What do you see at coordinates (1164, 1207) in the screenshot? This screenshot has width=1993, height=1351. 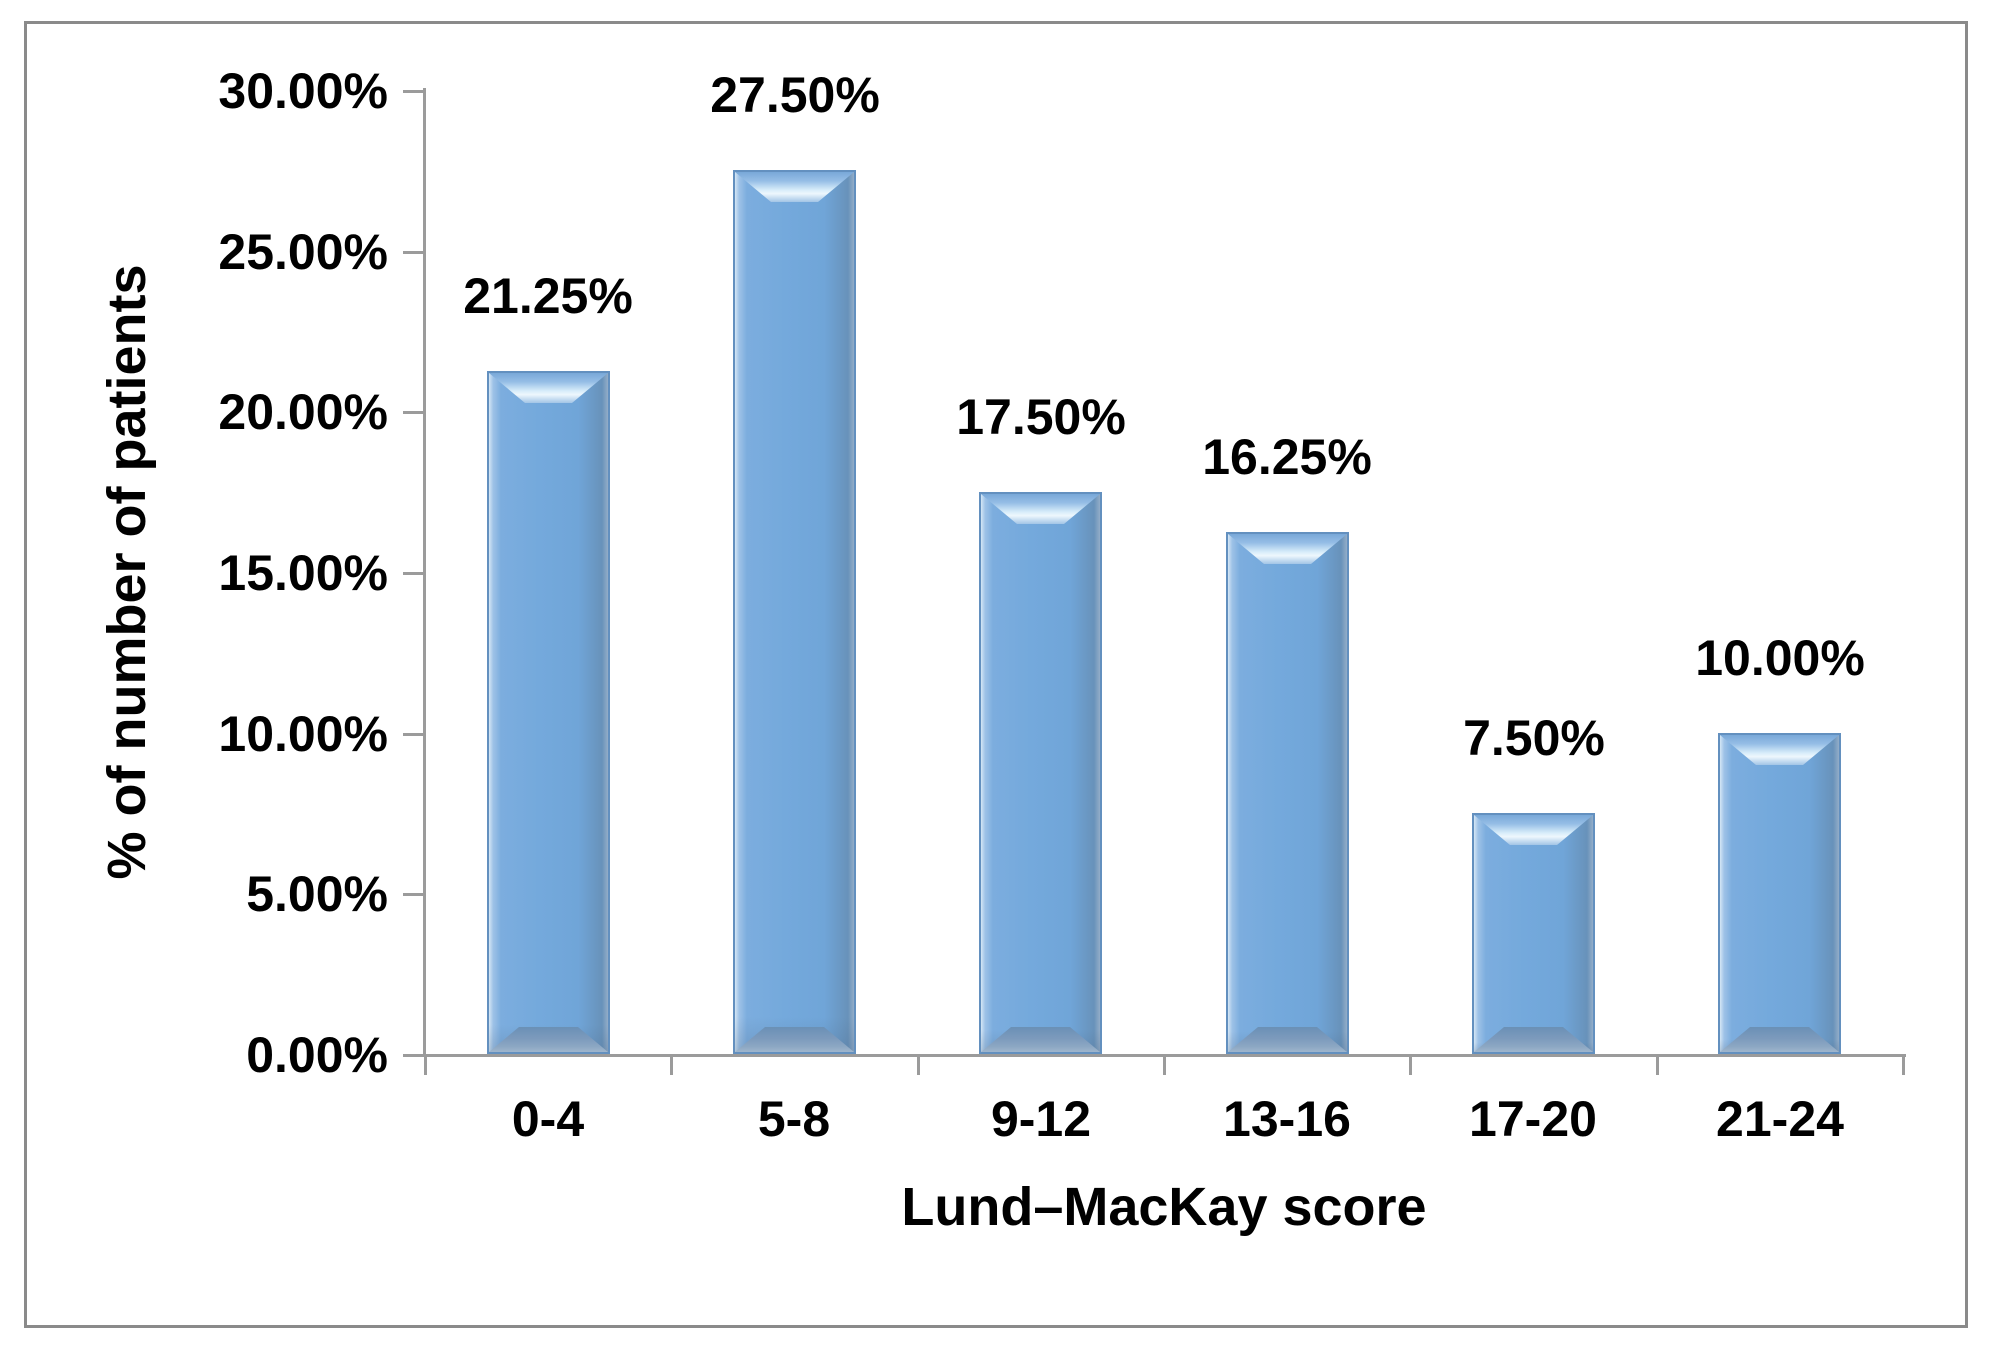 I see `x-axis-title: Lund–MacKay score` at bounding box center [1164, 1207].